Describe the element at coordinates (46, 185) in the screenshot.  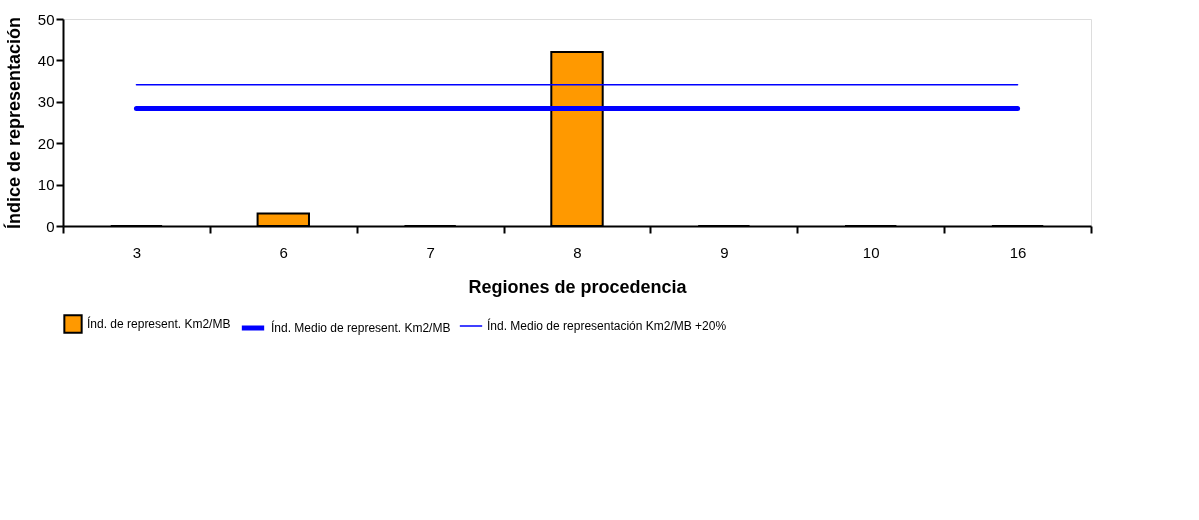
I see `y-tick-label: 10` at that location.